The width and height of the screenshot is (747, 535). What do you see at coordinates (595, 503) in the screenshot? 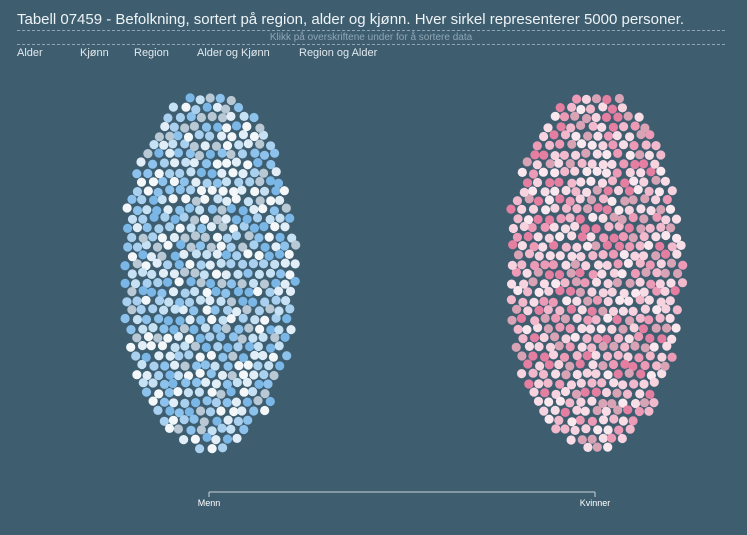
I see `x-axis-label-kvinner: Kvinner` at bounding box center [595, 503].